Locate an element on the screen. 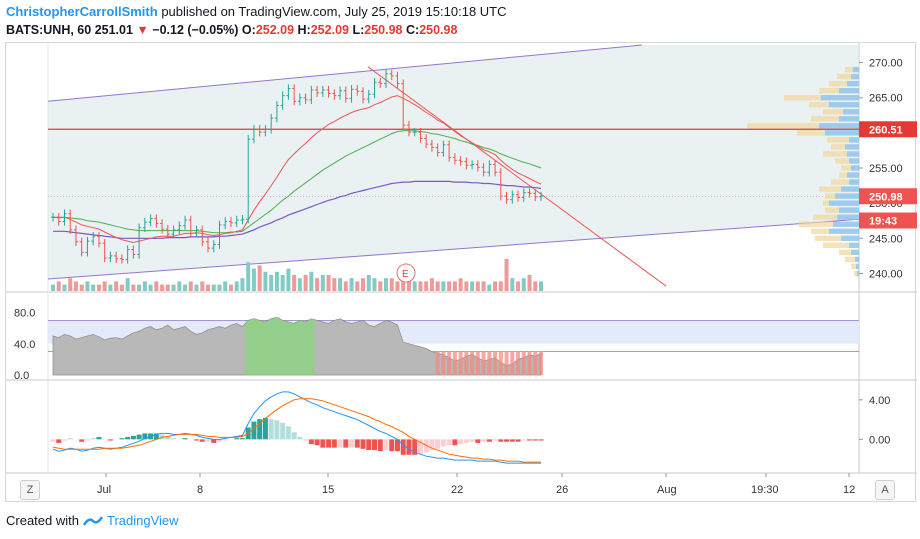 The width and height of the screenshot is (920, 539). horizontal-level-label-bg is located at coordinates (888, 129).